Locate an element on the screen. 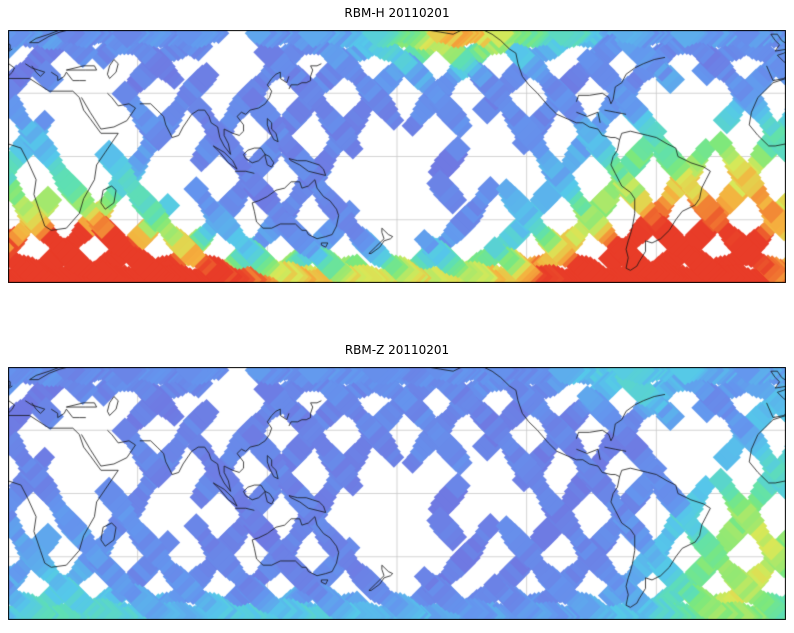  panel-title-rbm-h: RBM-H 20110201 is located at coordinates (397, 13).